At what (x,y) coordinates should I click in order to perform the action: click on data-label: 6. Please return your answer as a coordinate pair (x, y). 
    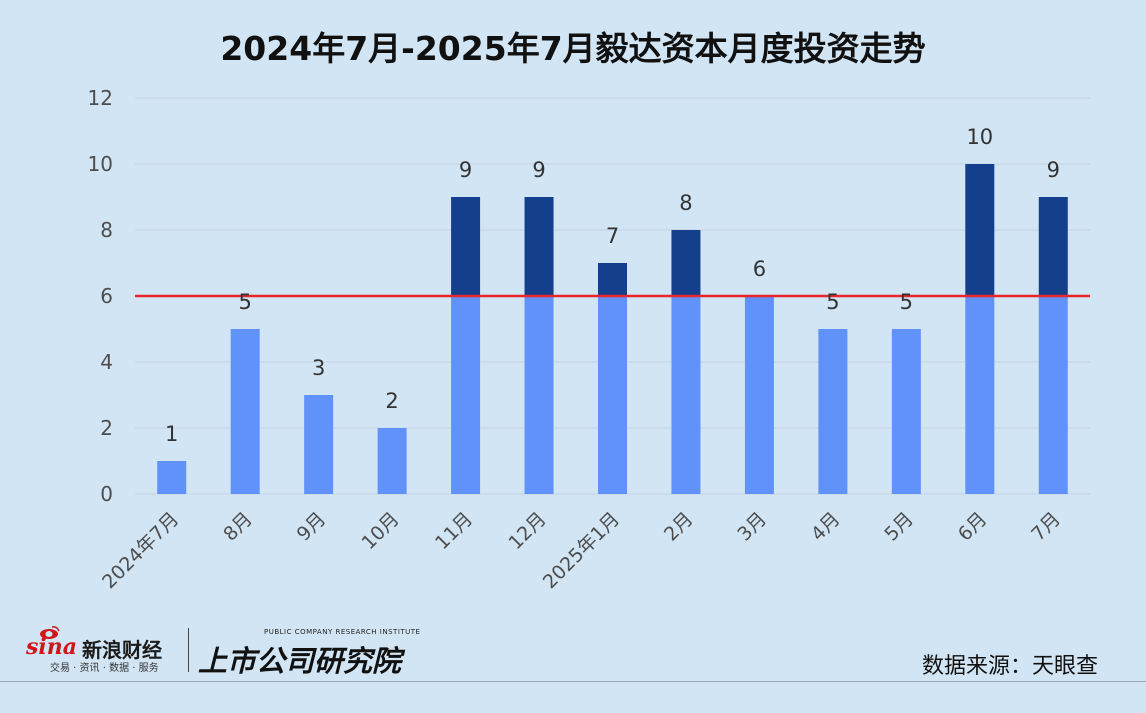
    Looking at the image, I should click on (759, 269).